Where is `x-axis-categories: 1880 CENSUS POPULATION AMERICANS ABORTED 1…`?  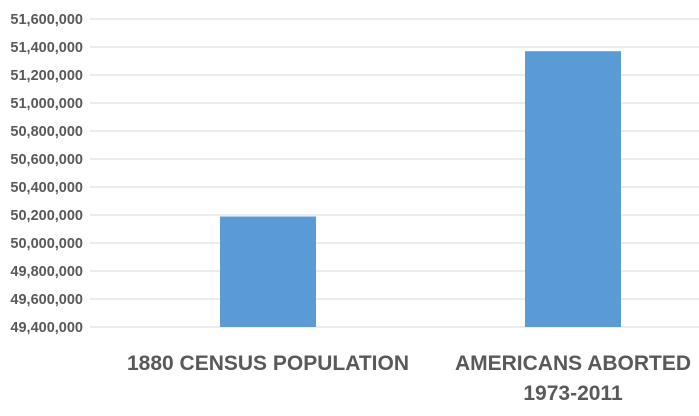 x-axis-categories: 1880 CENSUS POPULATION AMERICANS ABORTED 1… is located at coordinates (409, 378).